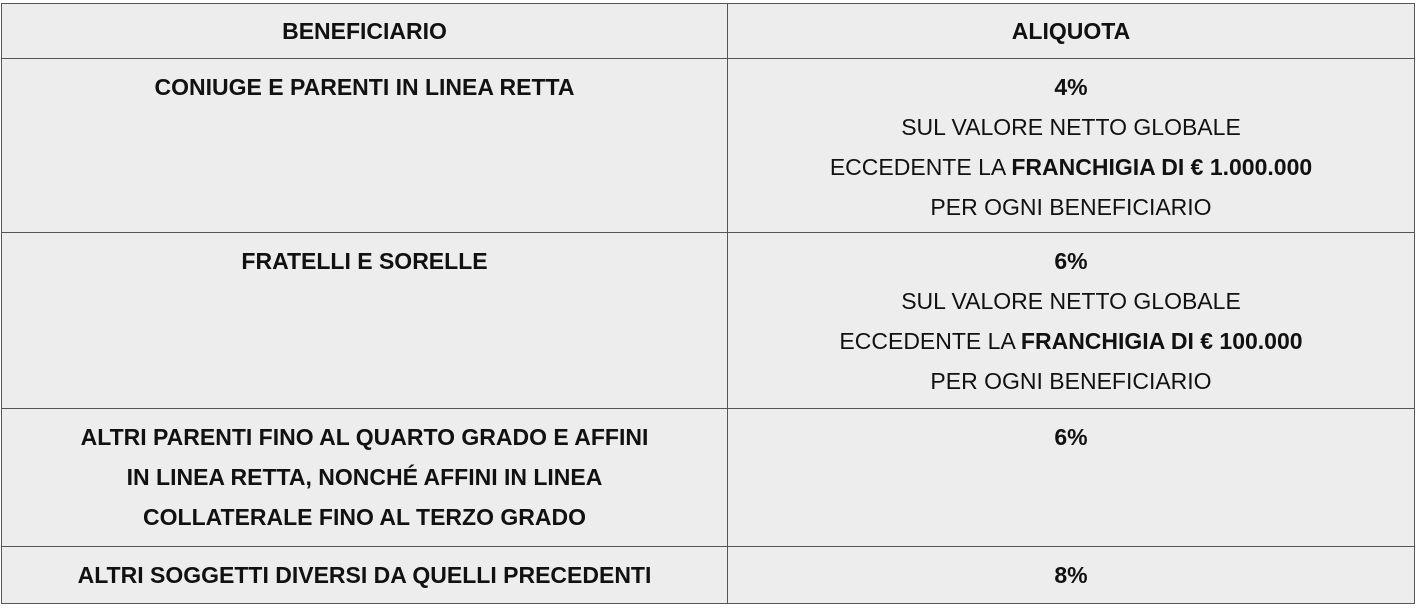 The height and width of the screenshot is (615, 1416). I want to click on rate: 8%, so click(1071, 575).